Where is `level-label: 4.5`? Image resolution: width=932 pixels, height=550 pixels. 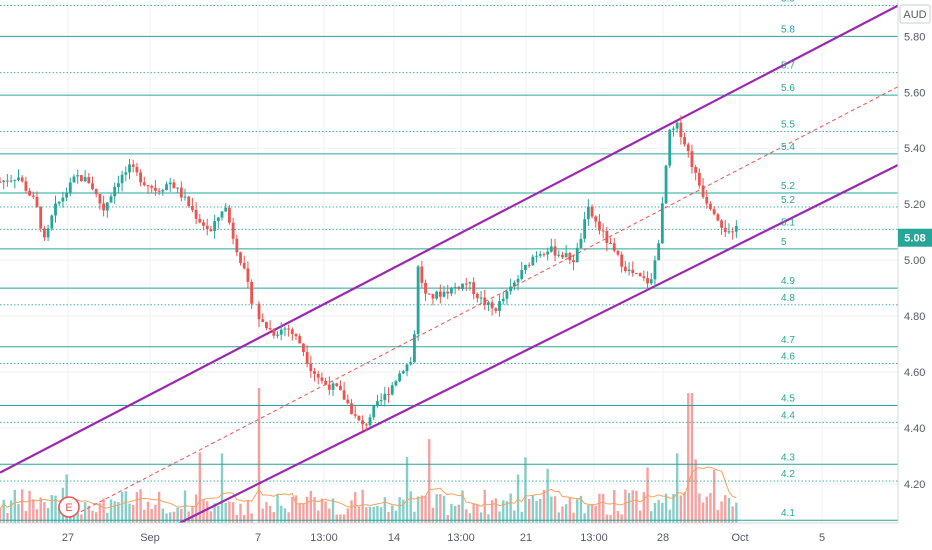
level-label: 4.5 is located at coordinates (788, 399).